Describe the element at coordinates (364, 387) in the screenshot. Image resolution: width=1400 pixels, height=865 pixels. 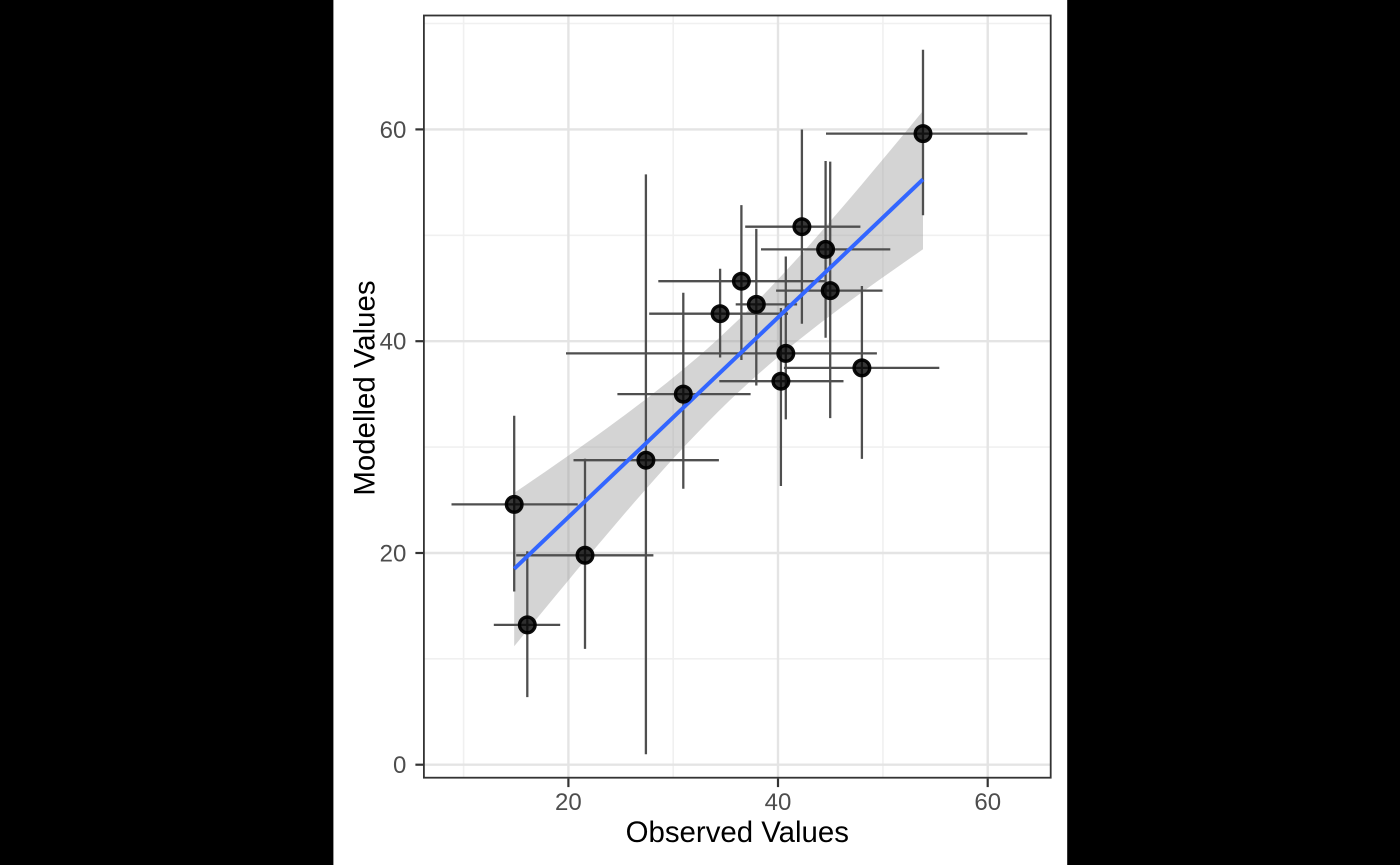
I see `svg-text: Modelled Values` at that location.